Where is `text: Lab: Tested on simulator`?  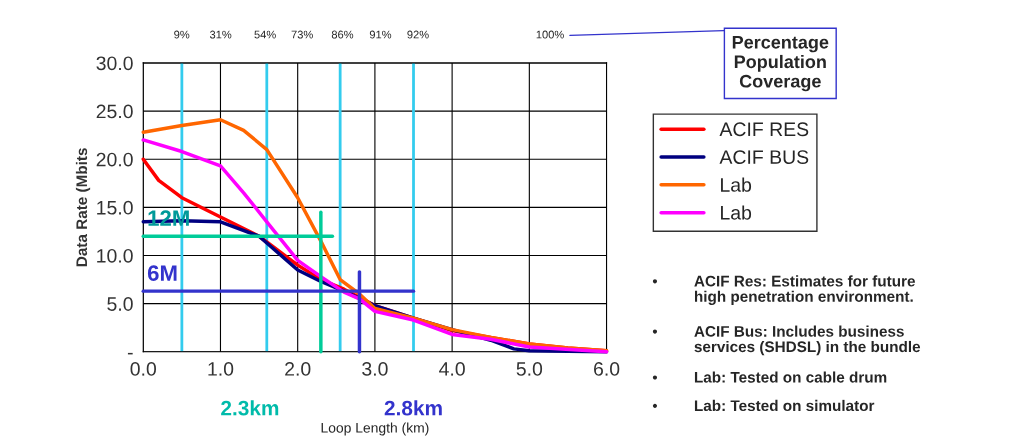 text: Lab: Tested on simulator is located at coordinates (784, 405).